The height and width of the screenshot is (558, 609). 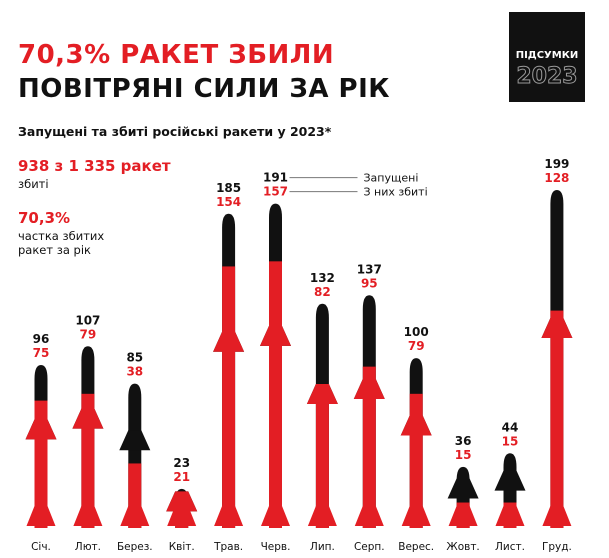 What do you see at coordinates (369, 283) in the screenshot?
I see `intercepted-value-label: 95` at bounding box center [369, 283].